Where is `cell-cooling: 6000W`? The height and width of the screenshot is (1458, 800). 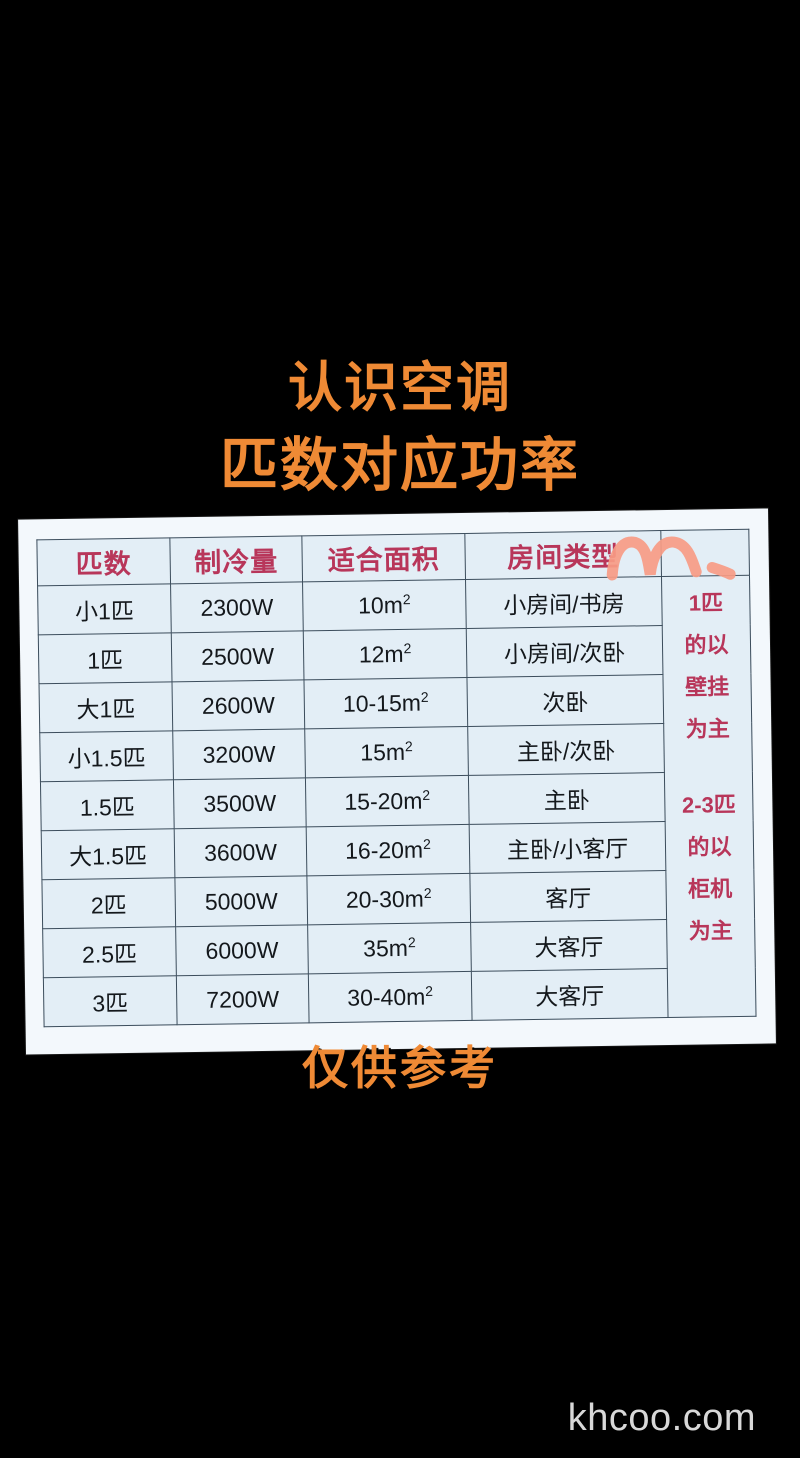
cell-cooling: 6000W is located at coordinates (242, 950).